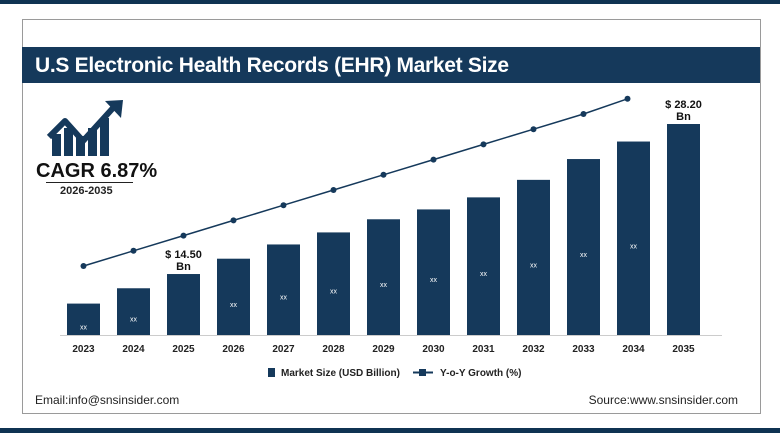  I want to click on bar-label-2034: xx, so click(634, 246).